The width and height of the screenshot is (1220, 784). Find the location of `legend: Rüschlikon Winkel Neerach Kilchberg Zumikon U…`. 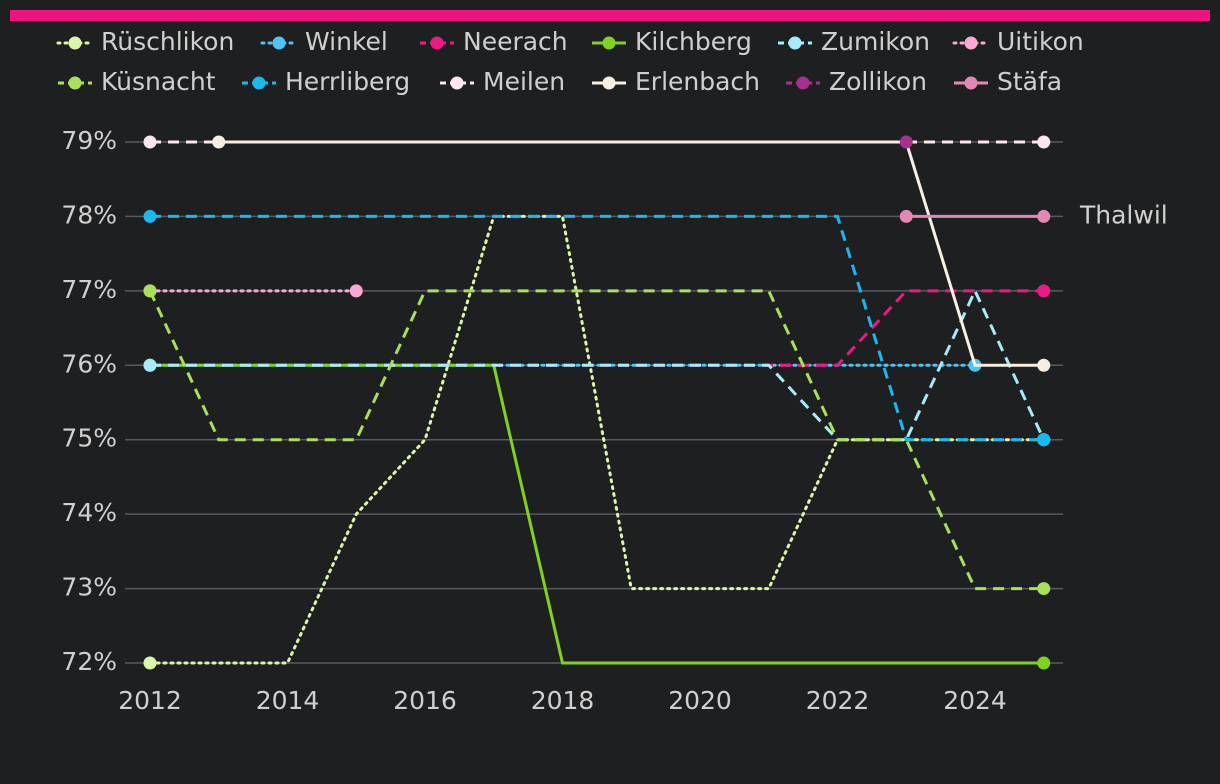

legend: Rüschlikon Winkel Neerach Kilchberg Zumikon U… is located at coordinates (570, 61).